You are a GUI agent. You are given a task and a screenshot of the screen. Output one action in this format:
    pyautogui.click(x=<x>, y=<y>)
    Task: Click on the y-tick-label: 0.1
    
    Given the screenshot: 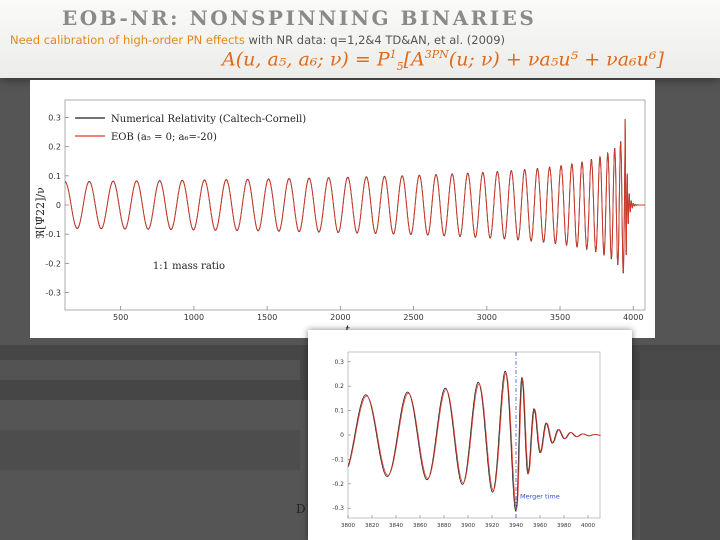 What is the action you would take?
    pyautogui.click(x=54, y=176)
    